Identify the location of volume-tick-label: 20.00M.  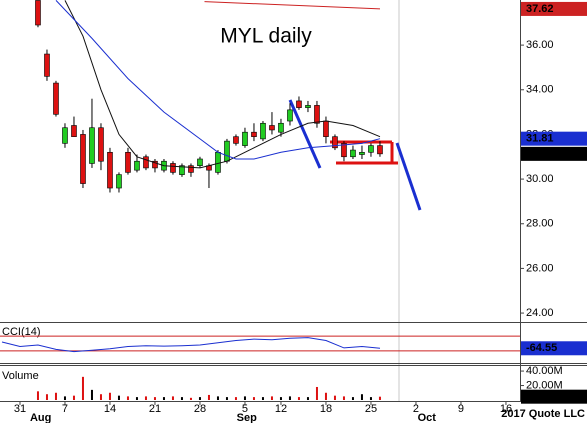
(544, 385).